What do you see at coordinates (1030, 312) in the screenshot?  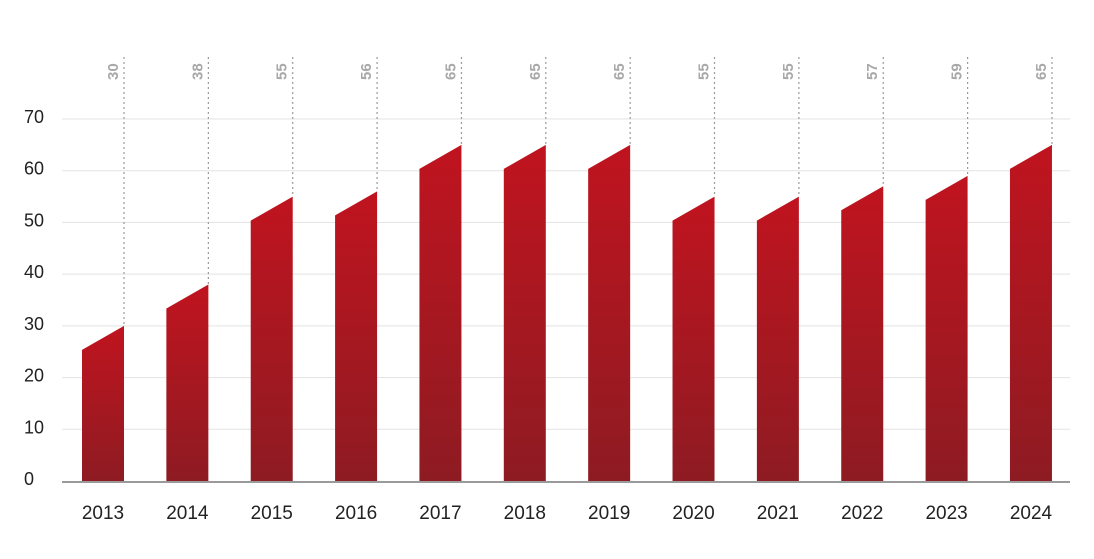 I see `bar-2024` at bounding box center [1030, 312].